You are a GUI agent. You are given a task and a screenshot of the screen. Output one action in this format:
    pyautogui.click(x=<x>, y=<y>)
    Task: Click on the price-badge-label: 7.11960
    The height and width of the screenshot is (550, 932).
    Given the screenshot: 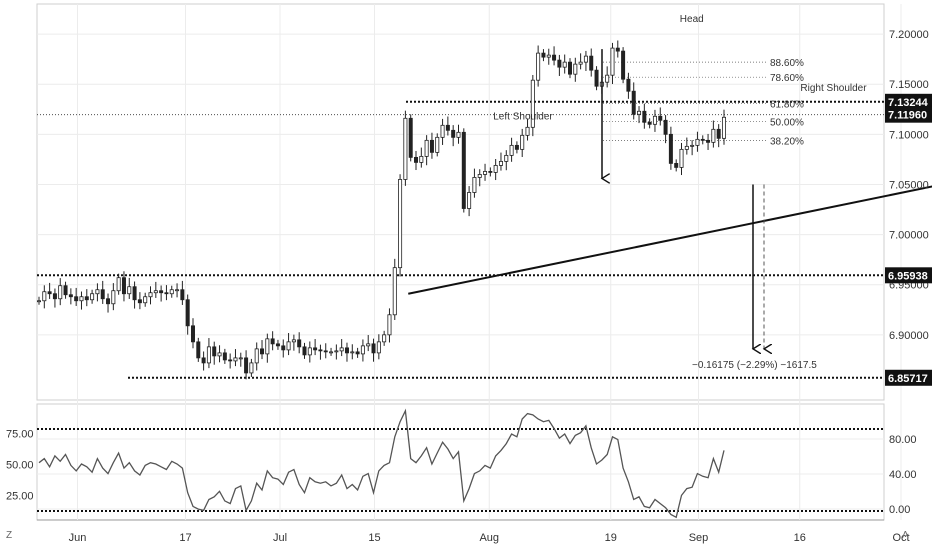 What is the action you would take?
    pyautogui.click(x=907, y=116)
    